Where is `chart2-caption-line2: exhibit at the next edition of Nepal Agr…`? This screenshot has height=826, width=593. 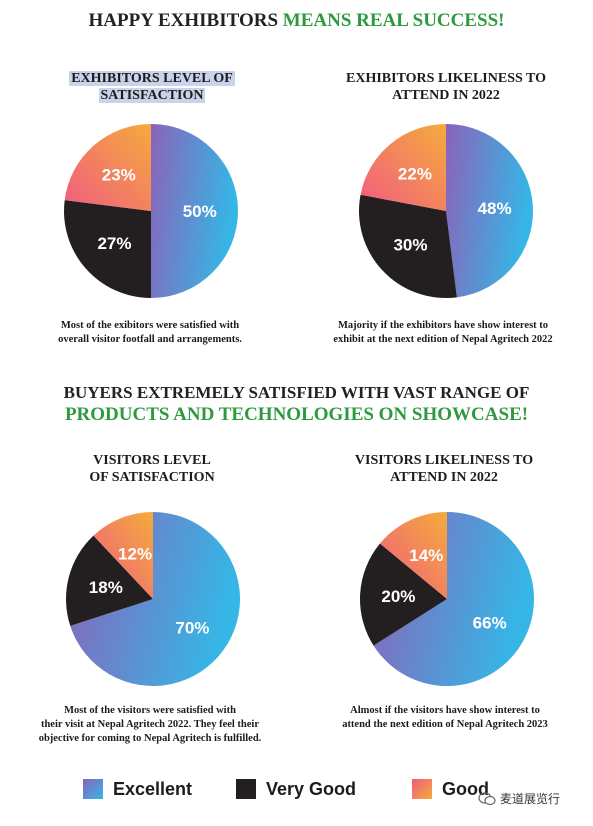
chart2-caption-line2: exhibit at the next edition of Nepal Agr… is located at coordinates (443, 339).